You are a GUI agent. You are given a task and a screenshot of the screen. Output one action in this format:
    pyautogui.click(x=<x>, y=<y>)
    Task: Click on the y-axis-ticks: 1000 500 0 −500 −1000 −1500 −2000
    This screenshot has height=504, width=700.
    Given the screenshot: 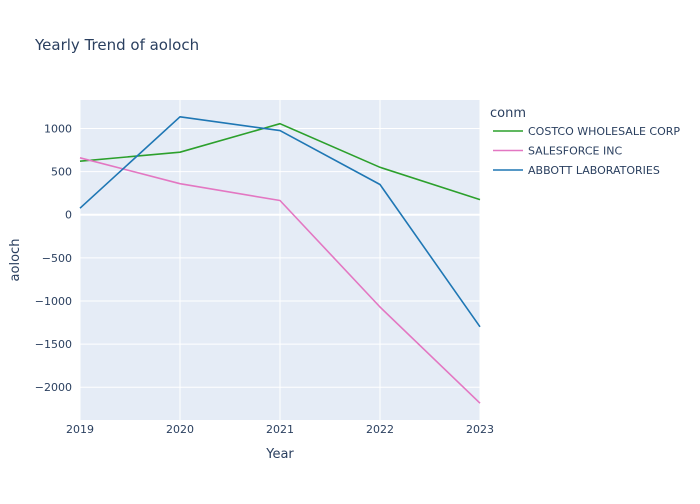 What is the action you would take?
    pyautogui.click(x=53, y=258)
    